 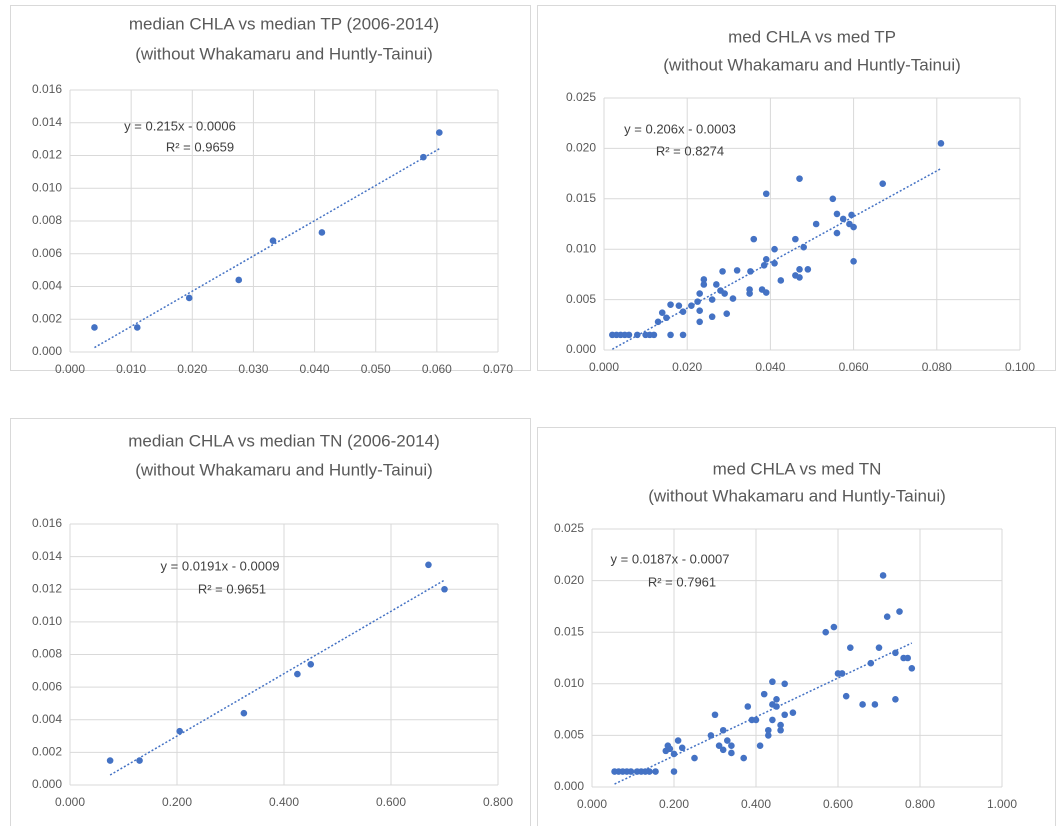 What do you see at coordinates (232, 588) in the screenshot?
I see `annotation: R² = 0.9651` at bounding box center [232, 588].